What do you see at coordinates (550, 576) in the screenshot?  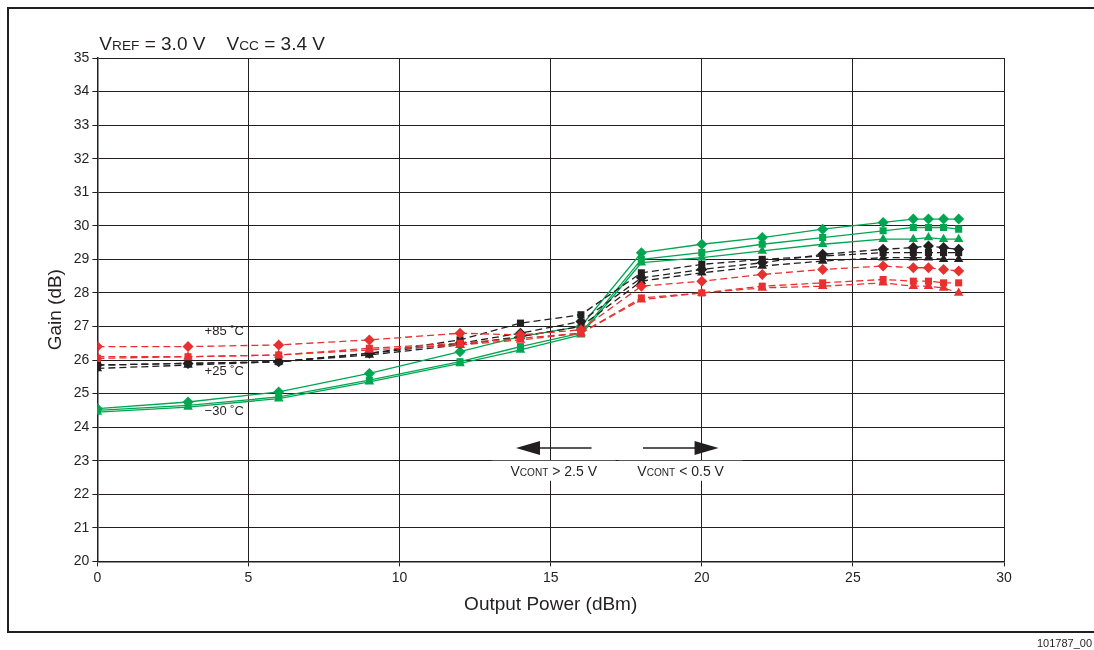 I see `x-tick-label: 15` at bounding box center [550, 576].